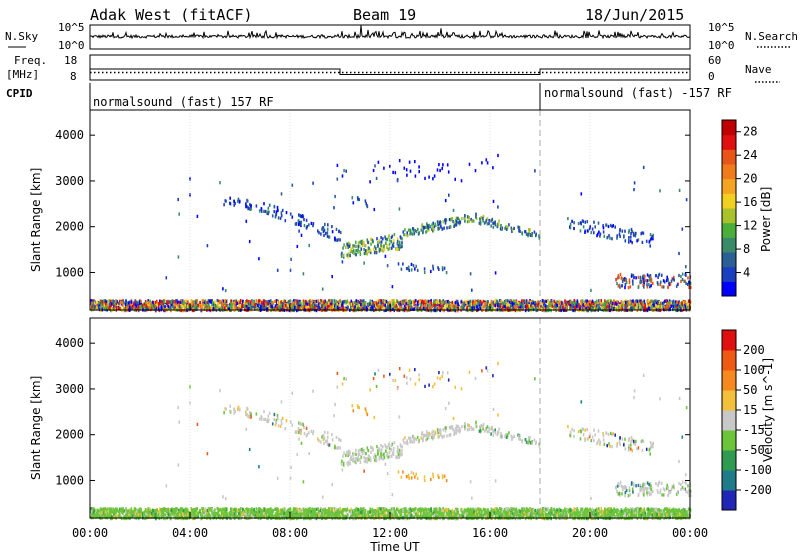  What do you see at coordinates (183, 102) in the screenshot?
I see `cpid-program-1: normalsound (fast) 157 RF` at bounding box center [183, 102].